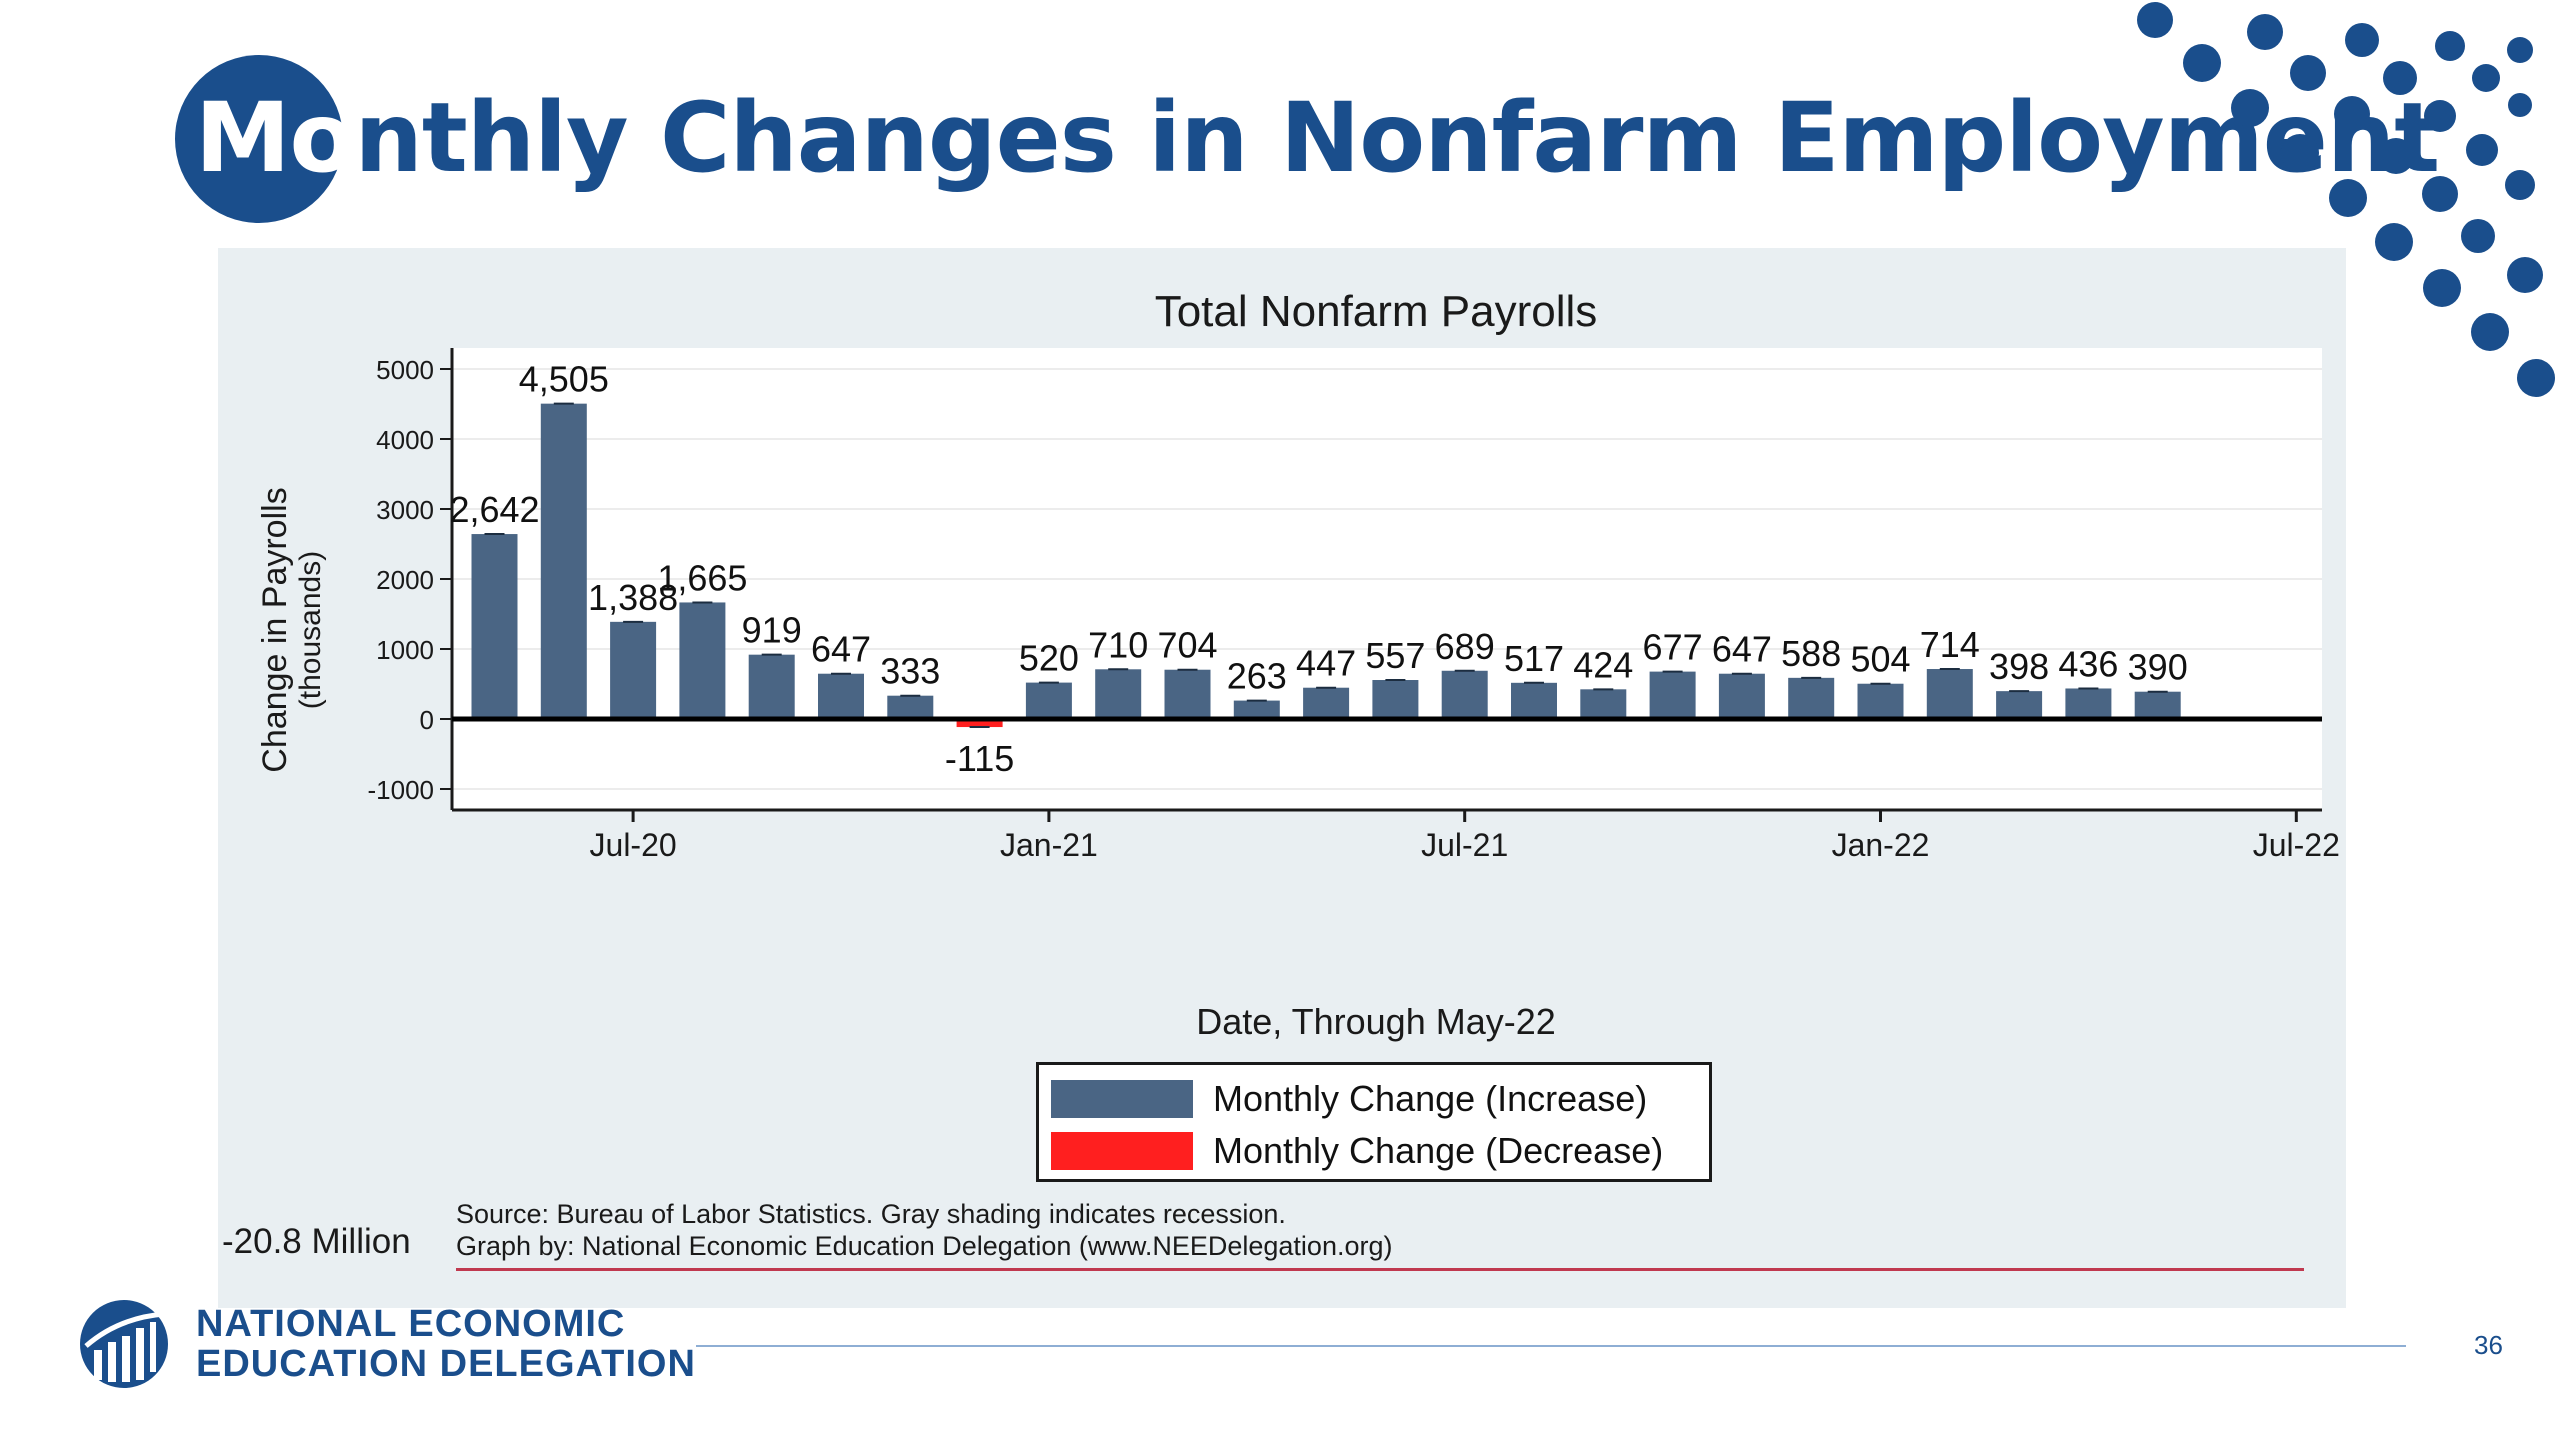 This screenshot has width=2560, height=1440. Describe the element at coordinates (401, 790) in the screenshot. I see `y-tick-label: -1000` at that location.